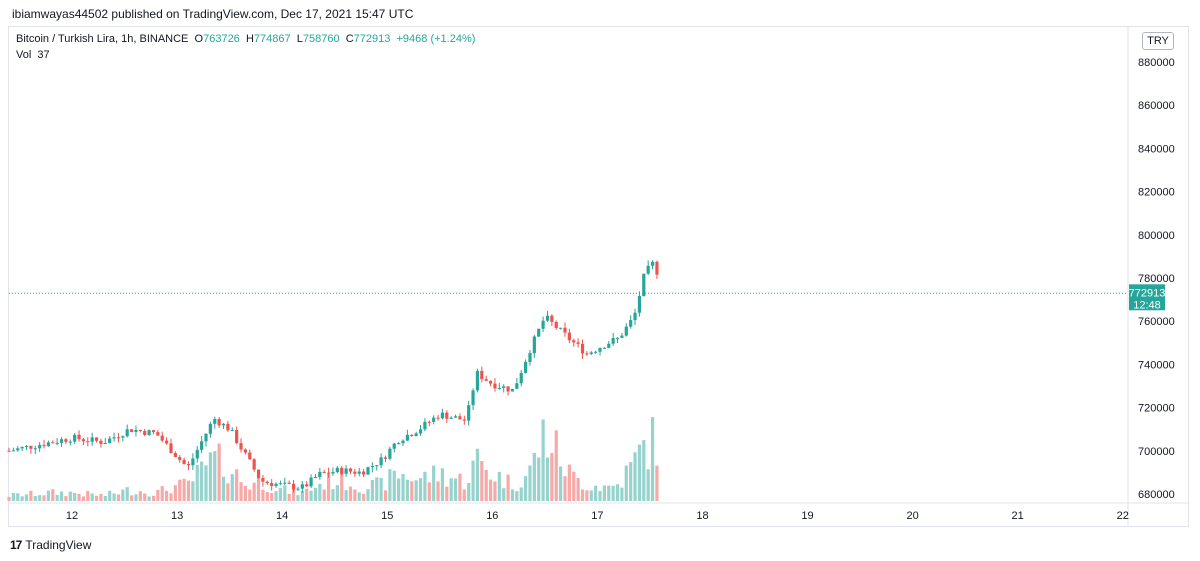 This screenshot has height=561, width=1200. What do you see at coordinates (43, 55) in the screenshot?
I see `volume-value: 37` at bounding box center [43, 55].